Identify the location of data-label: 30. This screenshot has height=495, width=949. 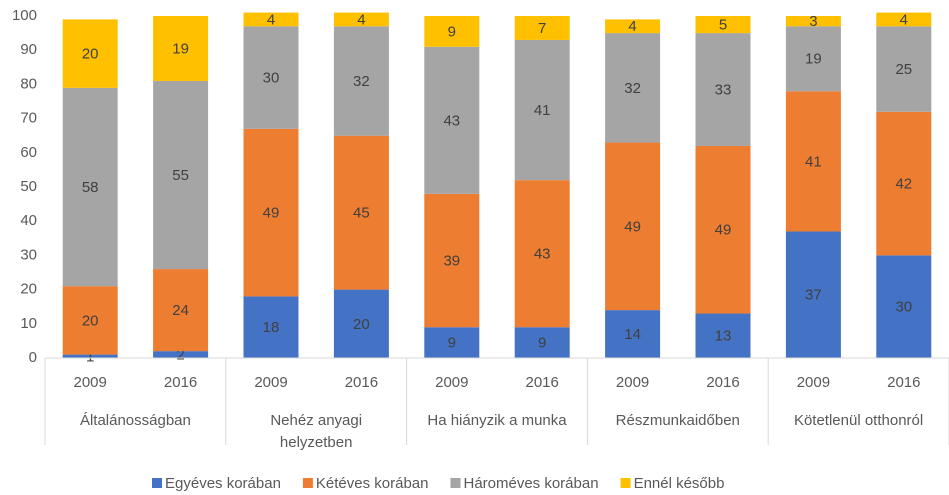
(903, 307).